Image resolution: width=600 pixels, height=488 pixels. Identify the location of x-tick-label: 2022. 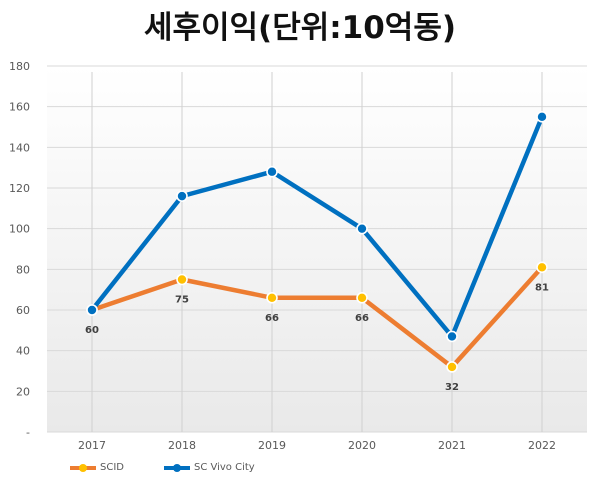
(542, 445).